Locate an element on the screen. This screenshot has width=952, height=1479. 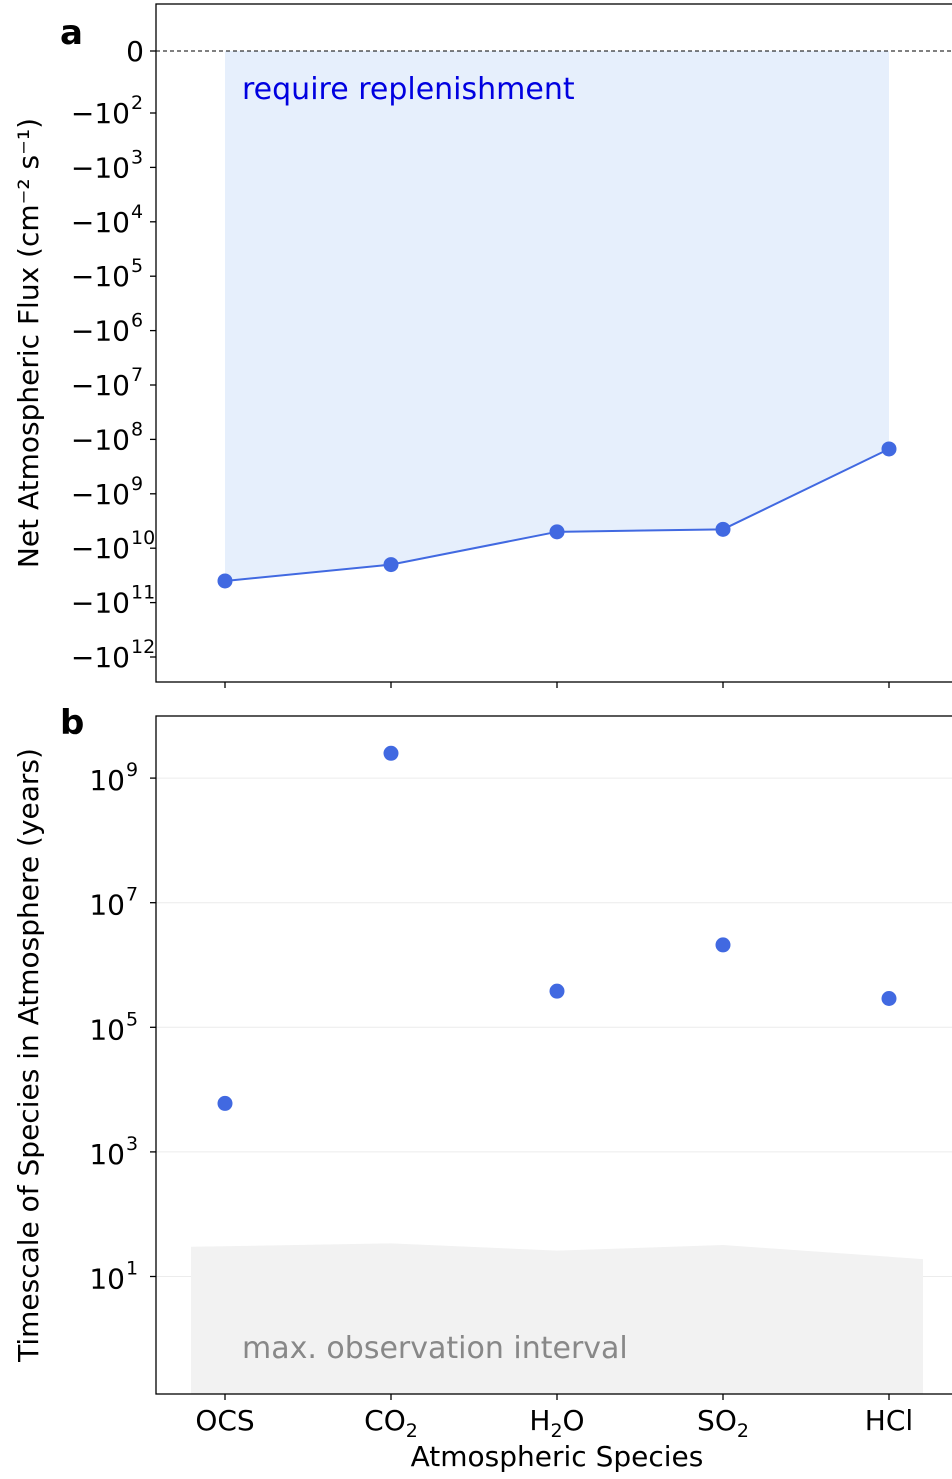
ytick-exponent: 2 is located at coordinates (137, 103).